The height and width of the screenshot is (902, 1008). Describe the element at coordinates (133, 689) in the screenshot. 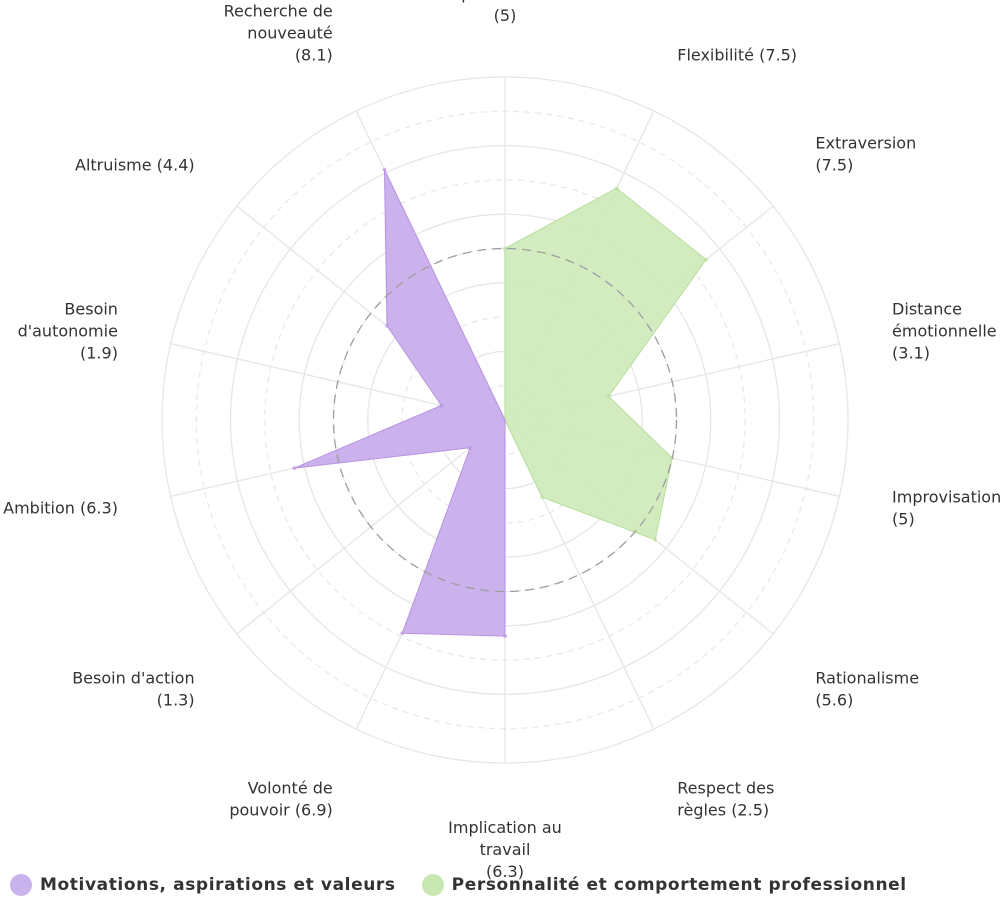

I see `axis-label: Besoin d'action (1.3)` at that location.